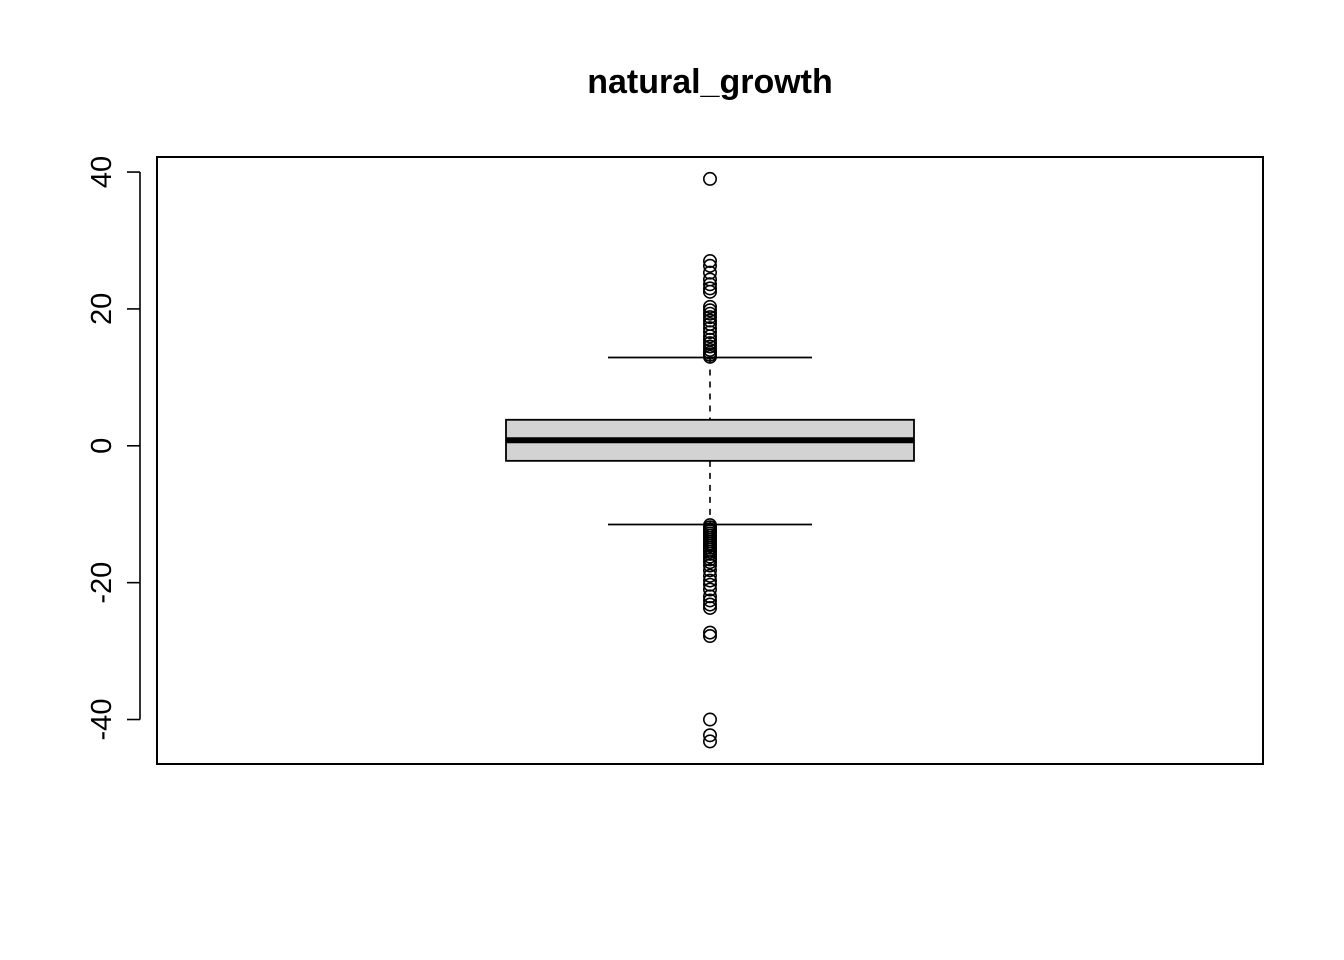  I want to click on y-tick-label: -40, so click(102, 720).